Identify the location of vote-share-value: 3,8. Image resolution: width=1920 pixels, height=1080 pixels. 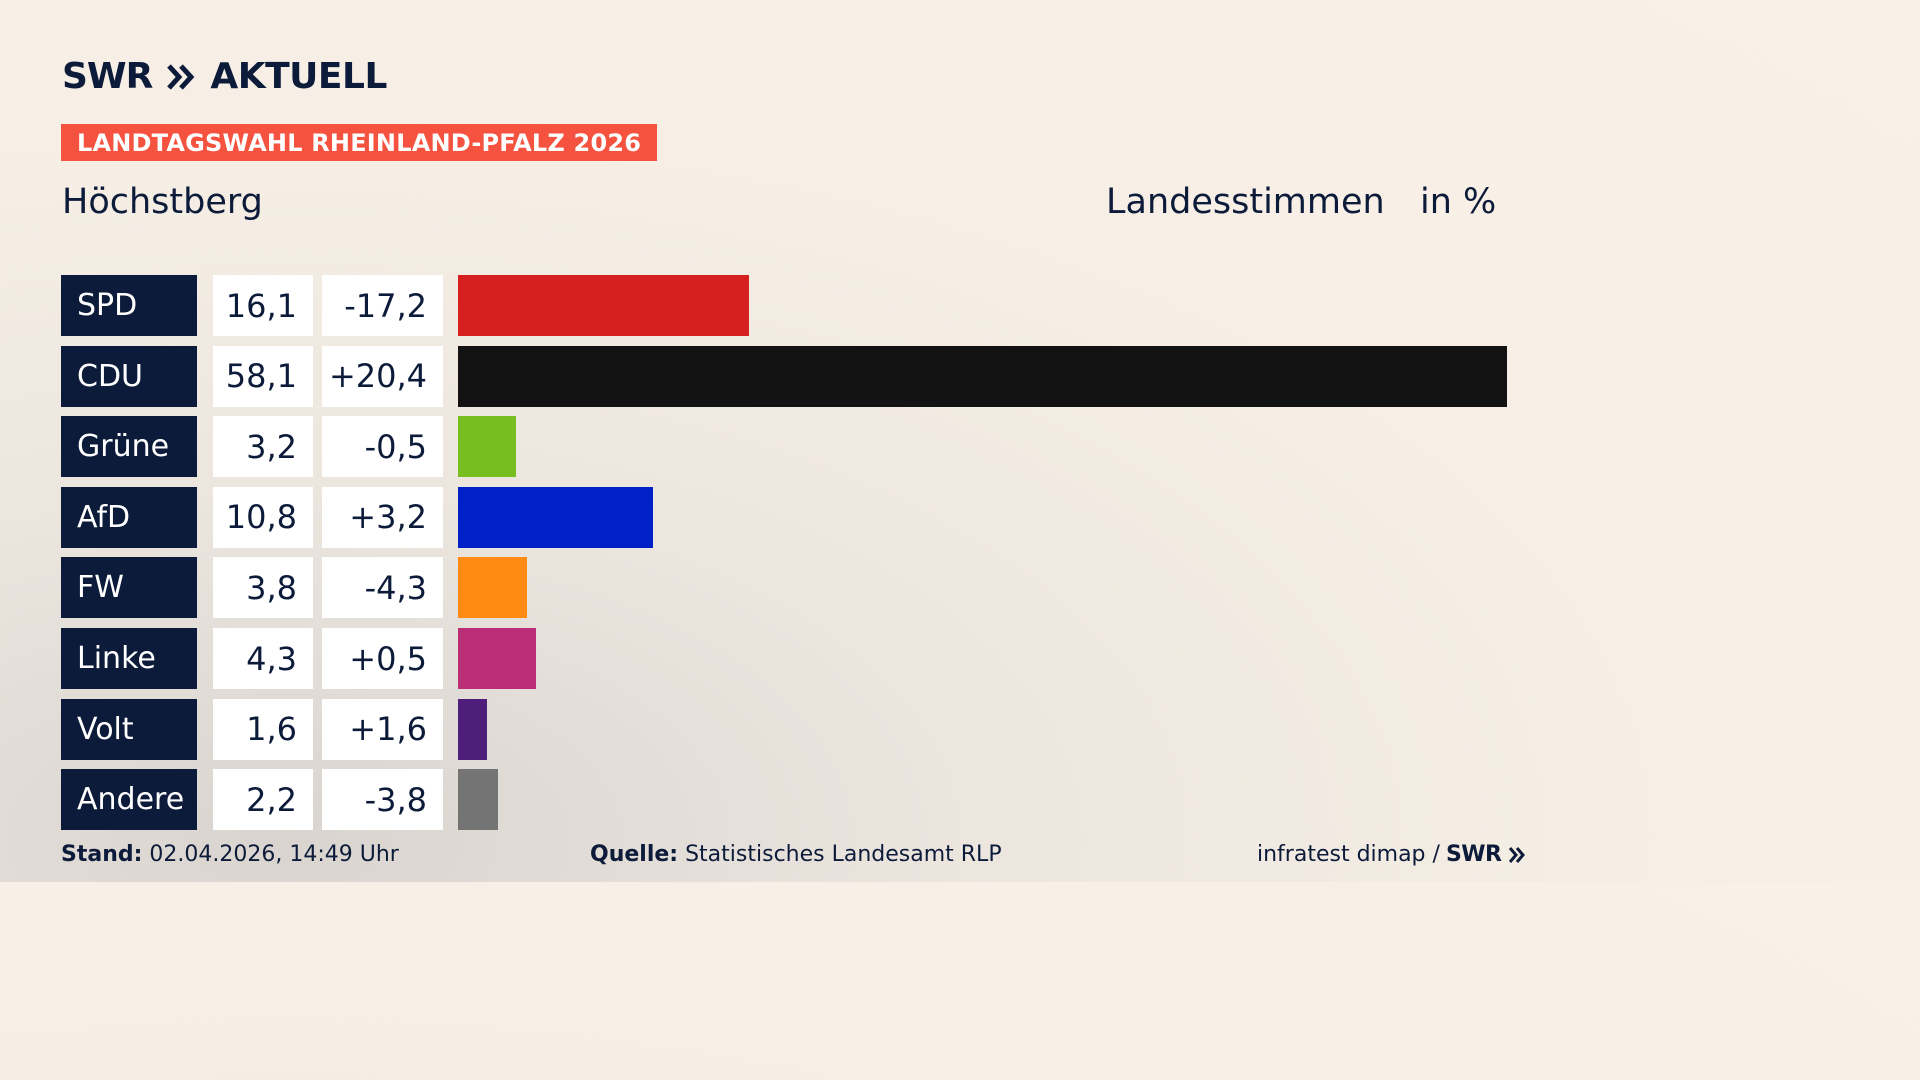
(263, 588).